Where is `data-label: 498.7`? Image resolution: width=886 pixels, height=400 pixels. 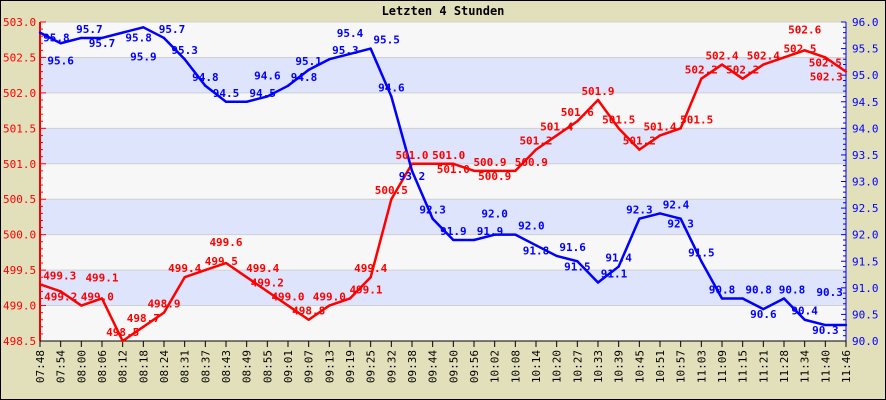
data-label: 498.7 is located at coordinates (143, 318).